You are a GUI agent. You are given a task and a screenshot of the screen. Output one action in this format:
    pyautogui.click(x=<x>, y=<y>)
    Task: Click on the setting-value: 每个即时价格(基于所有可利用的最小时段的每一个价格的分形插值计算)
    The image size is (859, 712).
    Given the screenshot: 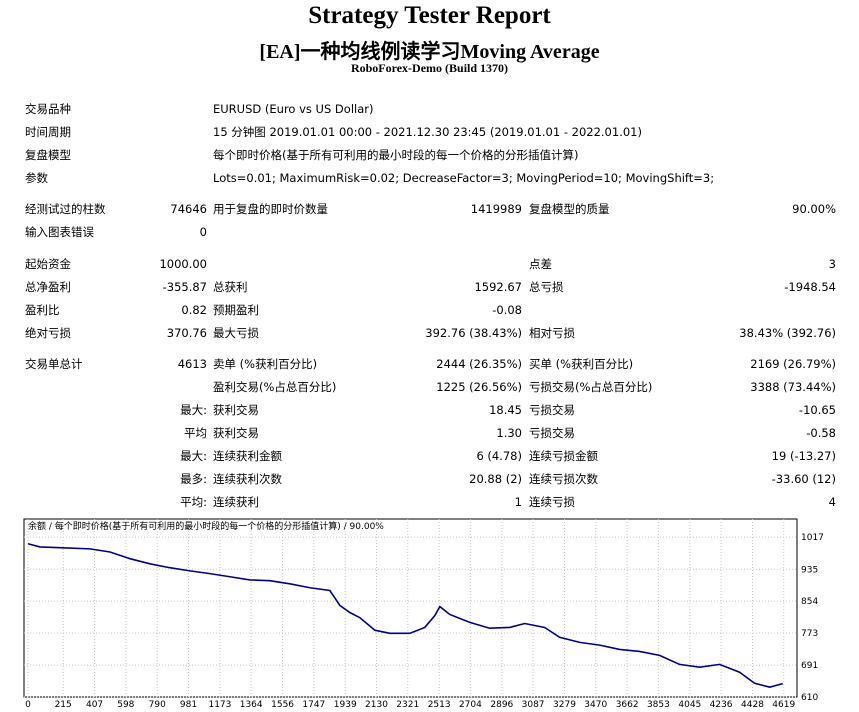 What is the action you would take?
    pyautogui.click(x=396, y=155)
    